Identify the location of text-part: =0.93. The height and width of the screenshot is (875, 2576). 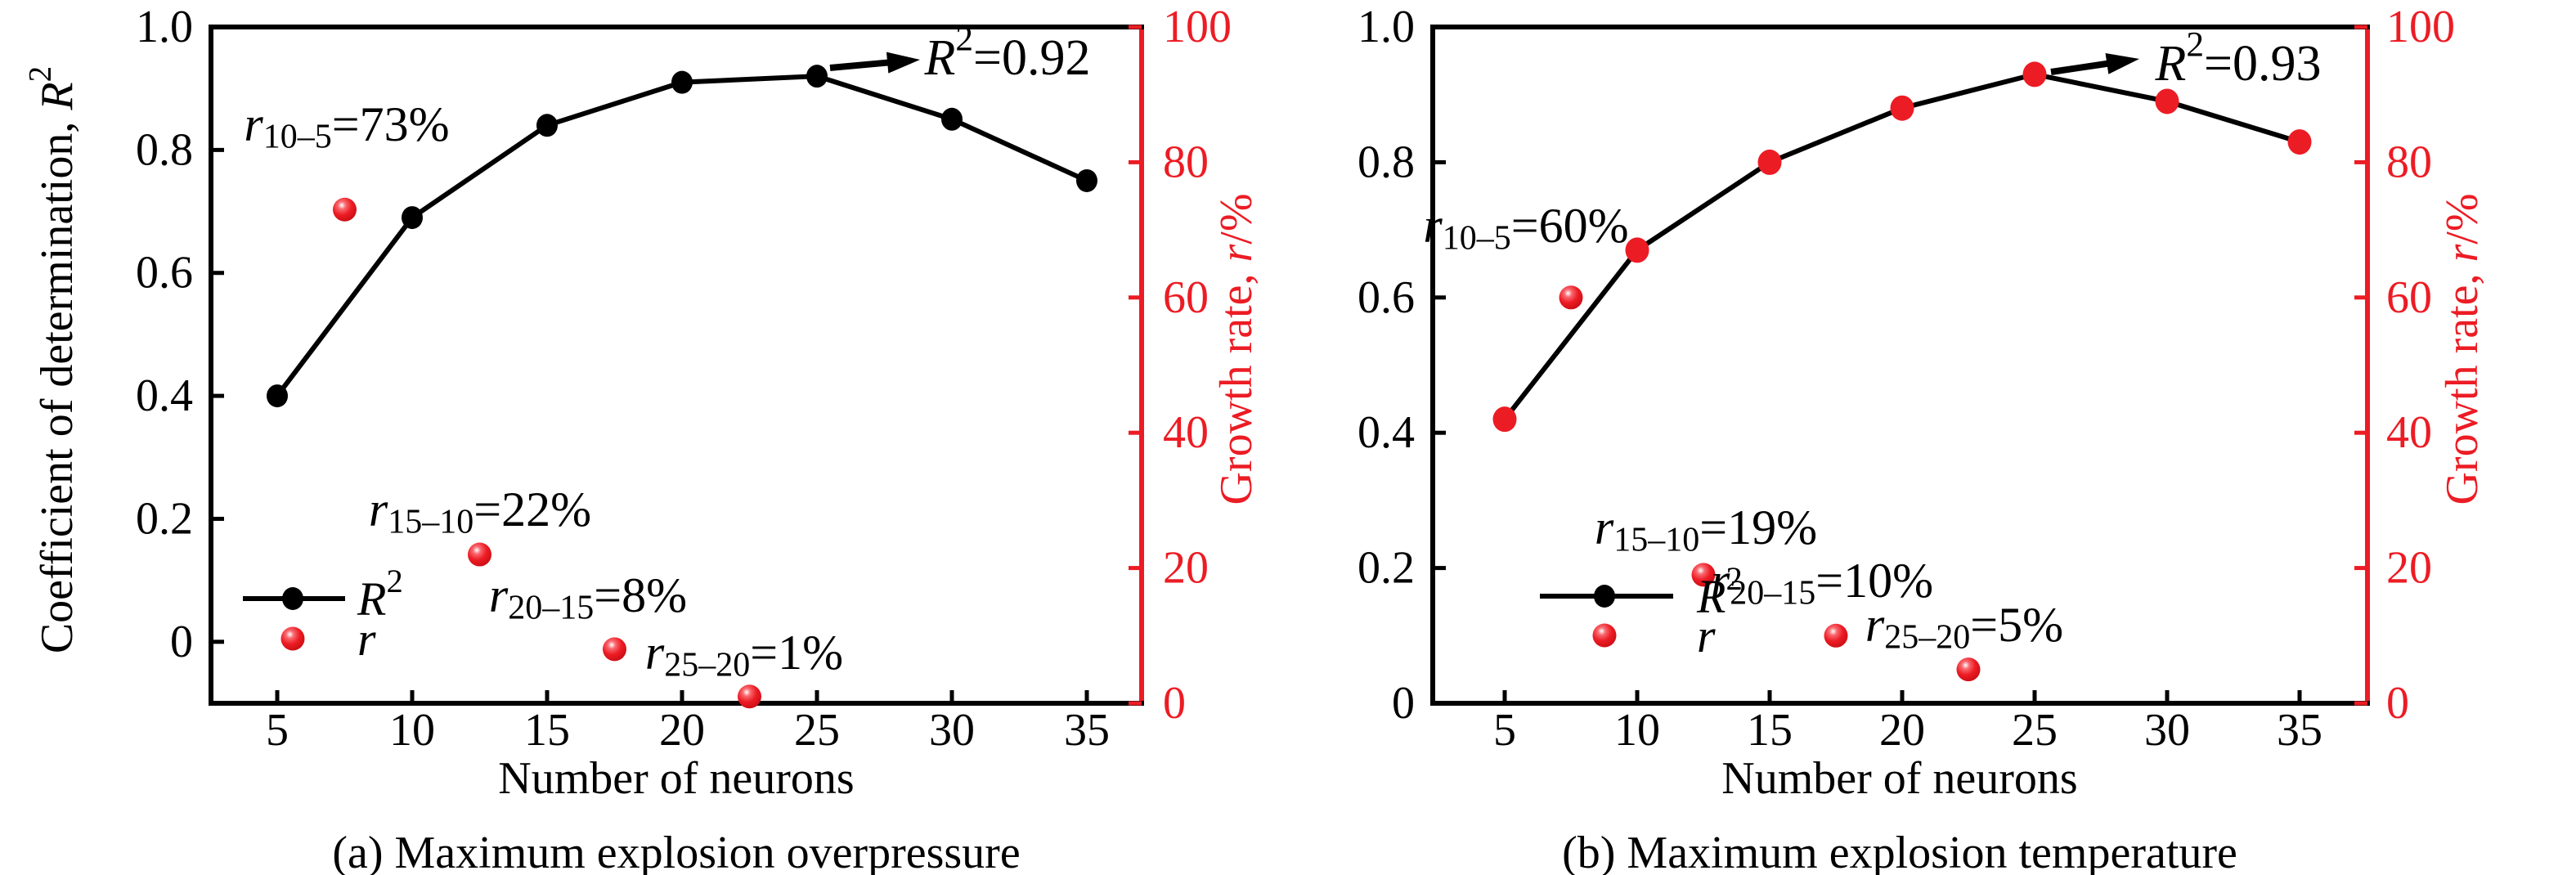
(2262, 64).